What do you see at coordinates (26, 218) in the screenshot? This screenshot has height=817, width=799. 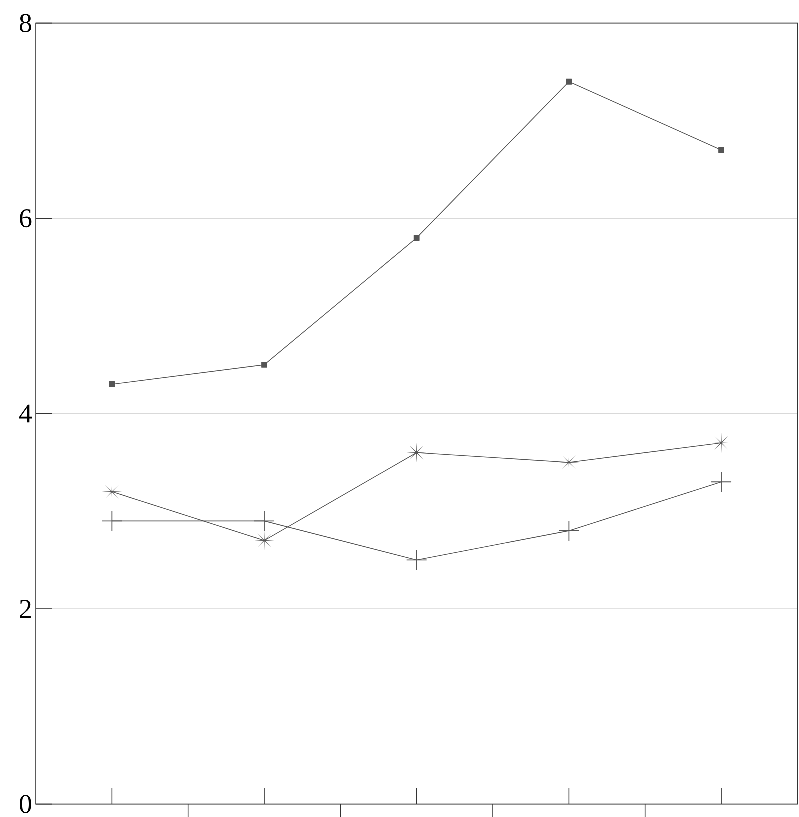 I see `y-tick-label: 6` at bounding box center [26, 218].